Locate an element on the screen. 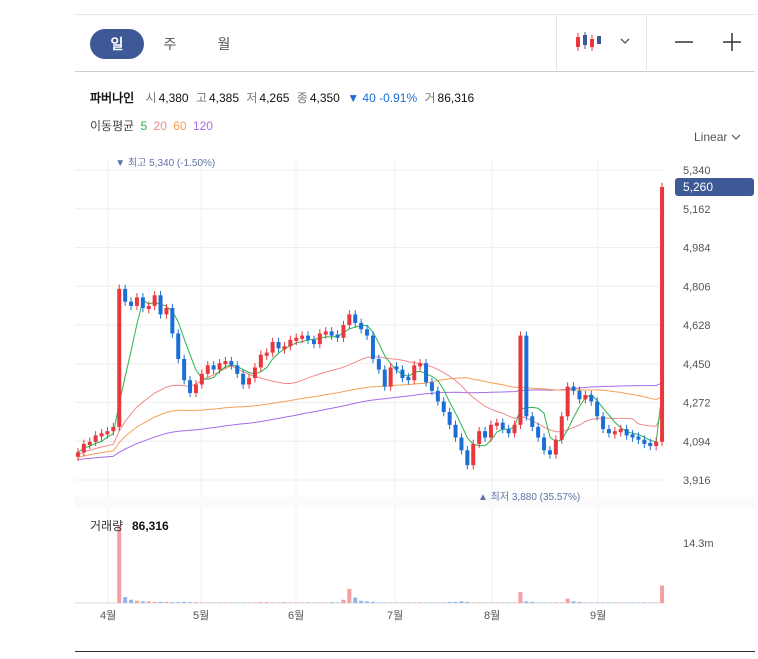 This screenshot has width=758, height=659. plus-icon is located at coordinates (732, 42).